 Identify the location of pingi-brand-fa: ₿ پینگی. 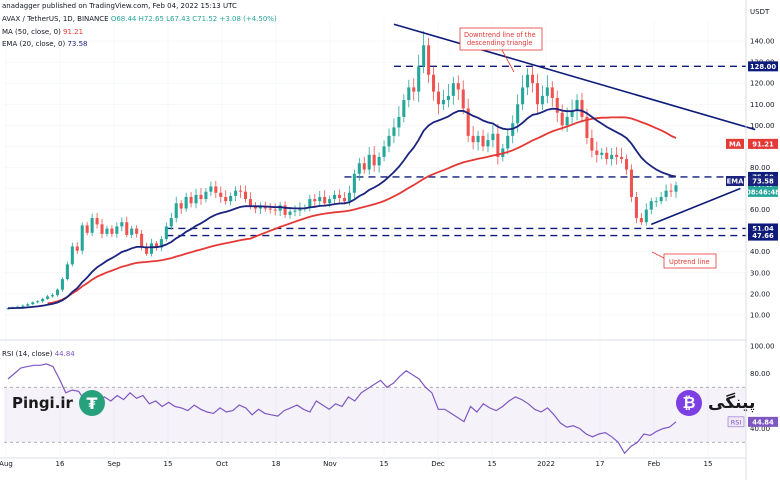
(715, 403).